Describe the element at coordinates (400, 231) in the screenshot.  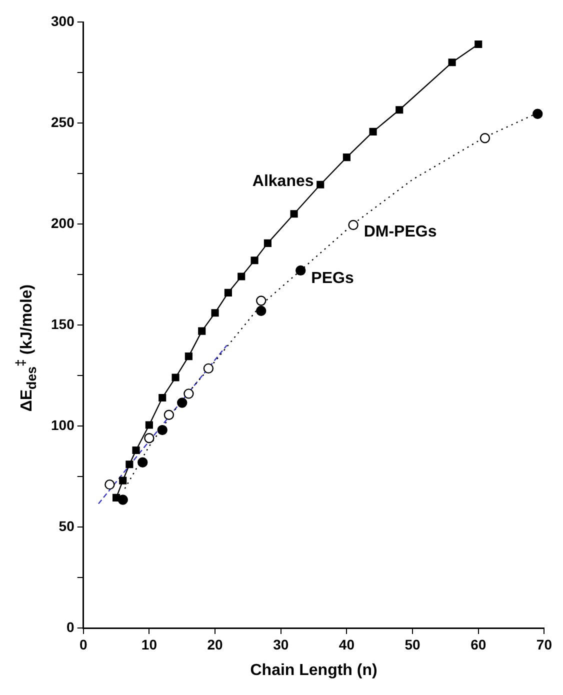
I see `series-label: DM-PEGs` at that location.